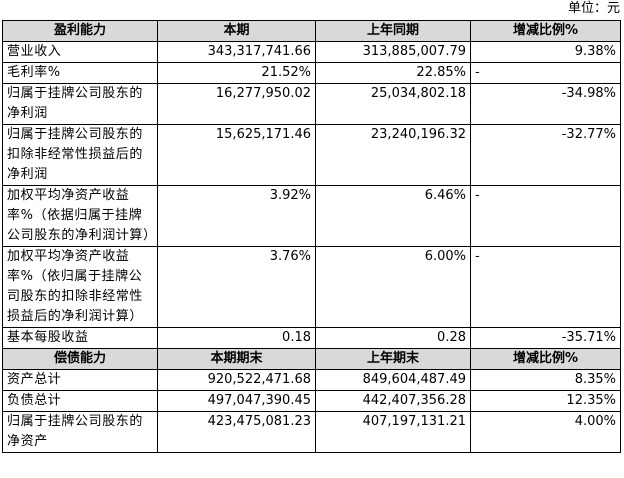  What do you see at coordinates (393, 338) in the screenshot?
I see `value-cell: 0.28` at bounding box center [393, 338].